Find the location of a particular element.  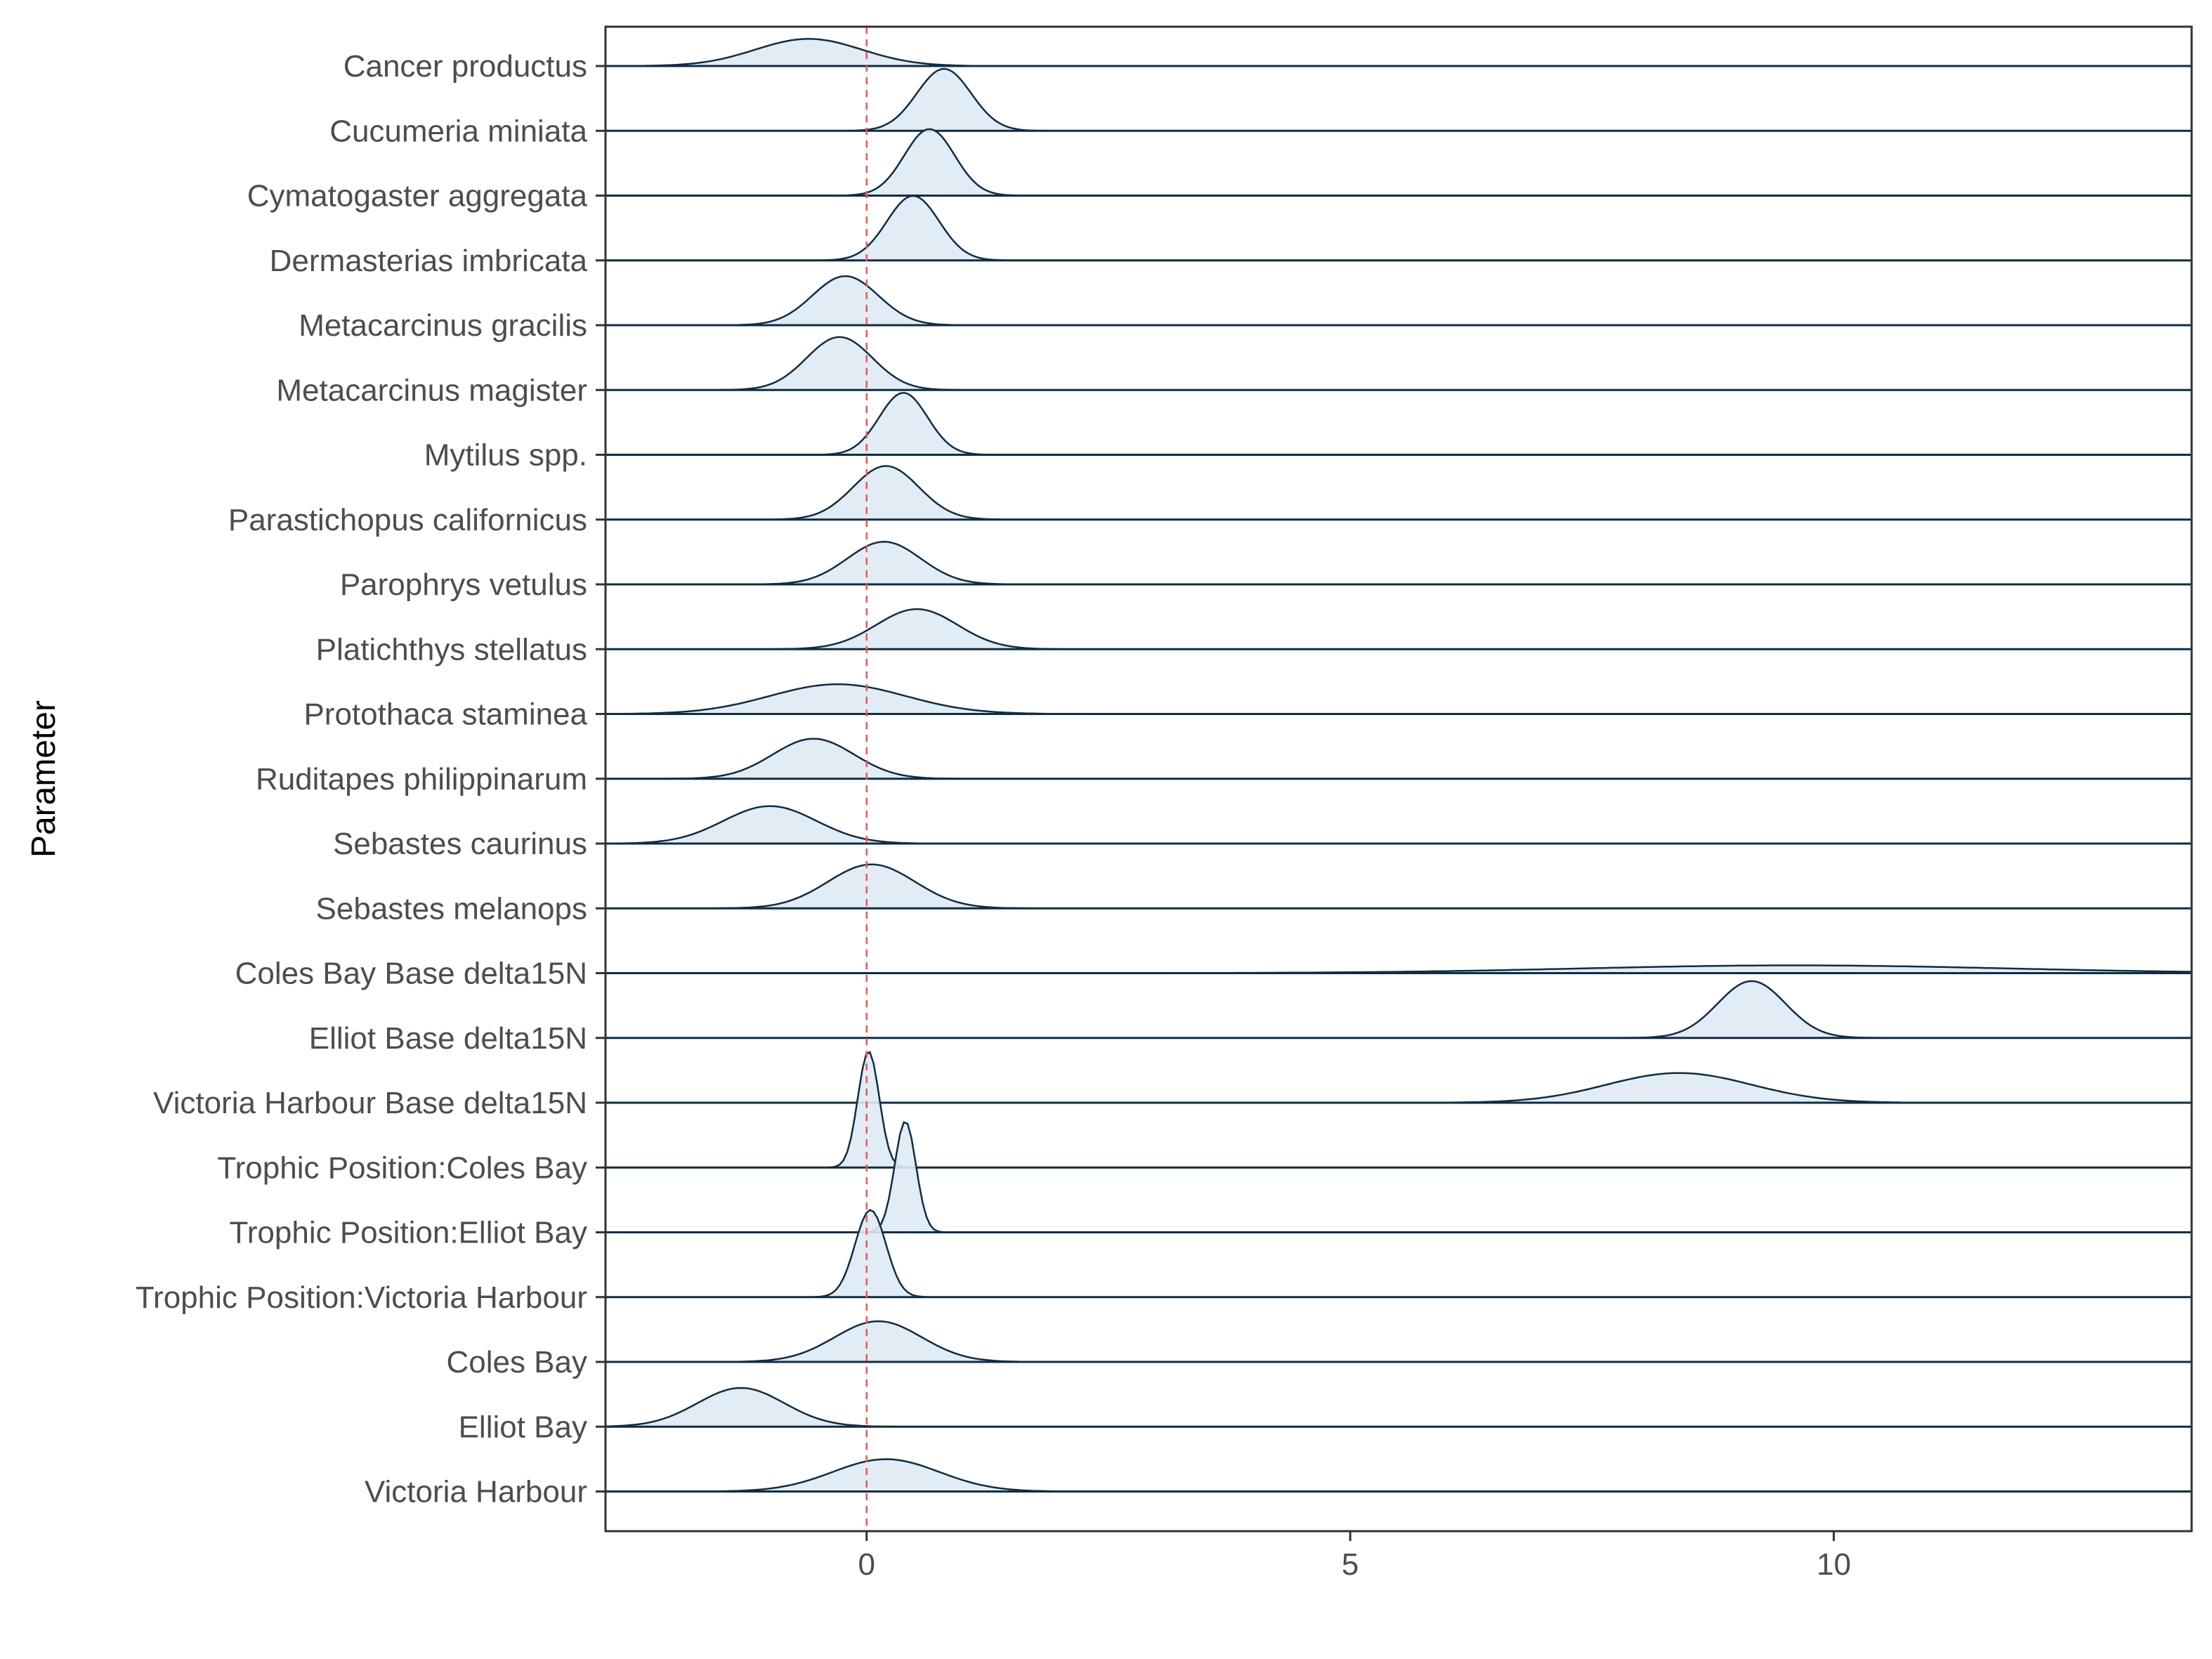

ridge-elliot-base-delta15n is located at coordinates (1399, 1010).